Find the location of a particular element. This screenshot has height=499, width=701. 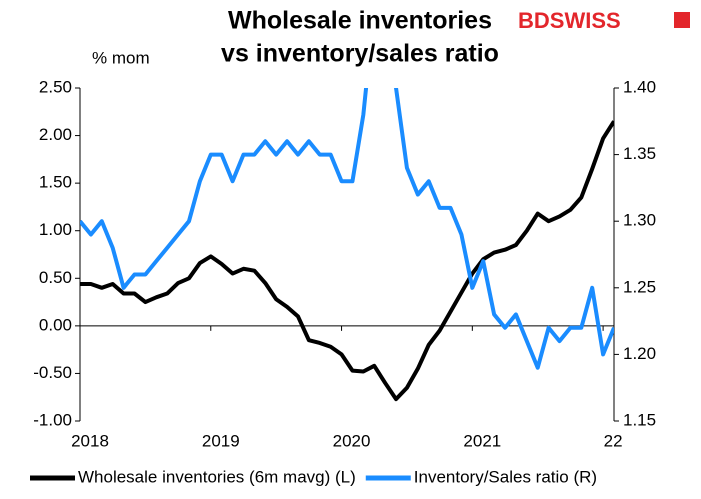

x-tick-label: 2019 is located at coordinates (221, 440).